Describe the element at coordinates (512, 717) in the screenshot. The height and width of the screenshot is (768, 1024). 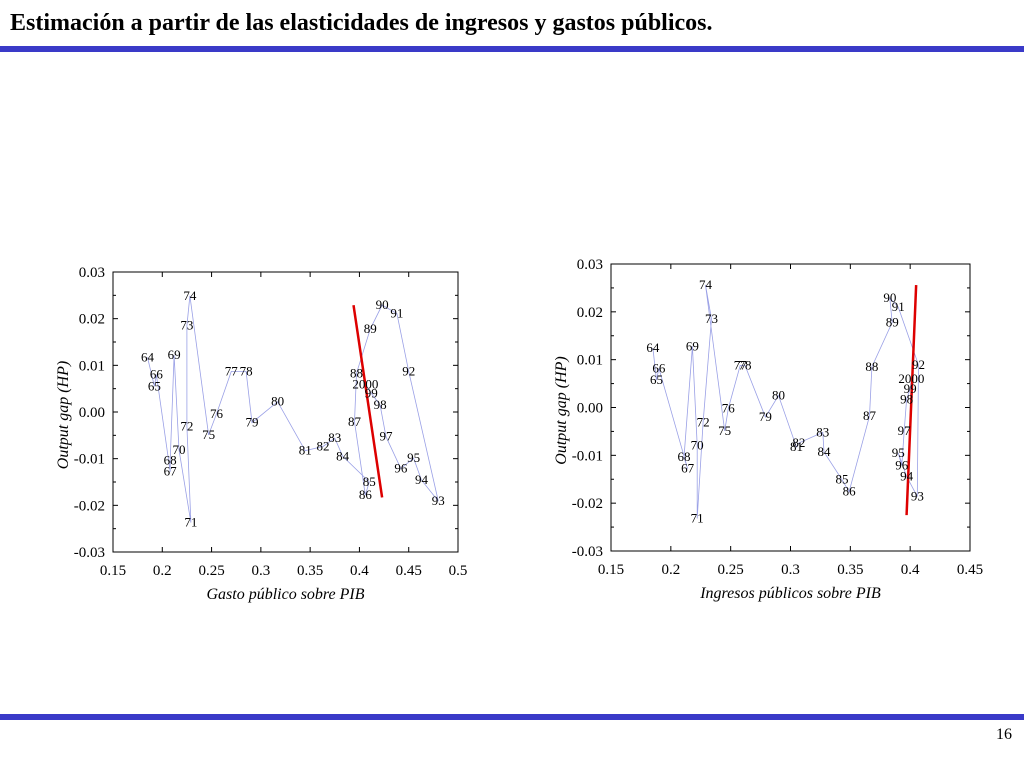
I see `footer-accent-bar` at that location.